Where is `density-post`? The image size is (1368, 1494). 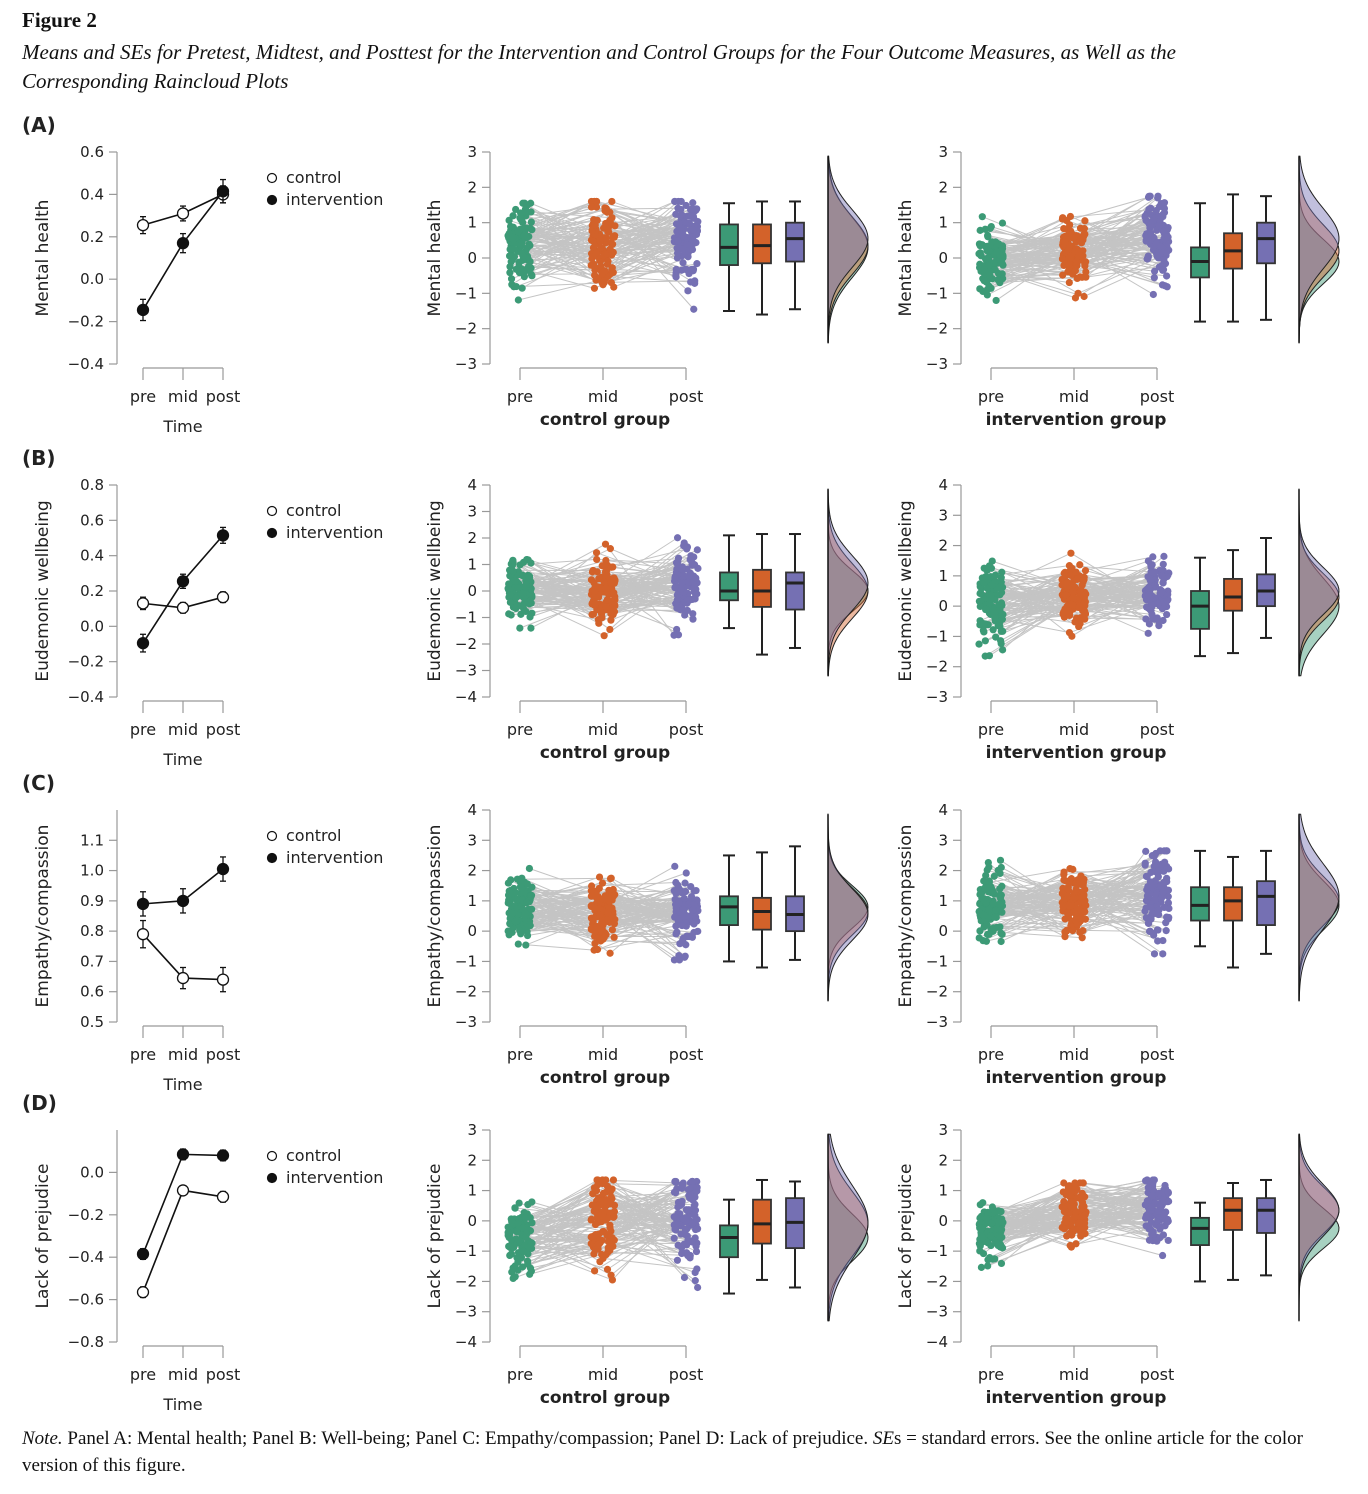 density-post is located at coordinates (848, 1227).